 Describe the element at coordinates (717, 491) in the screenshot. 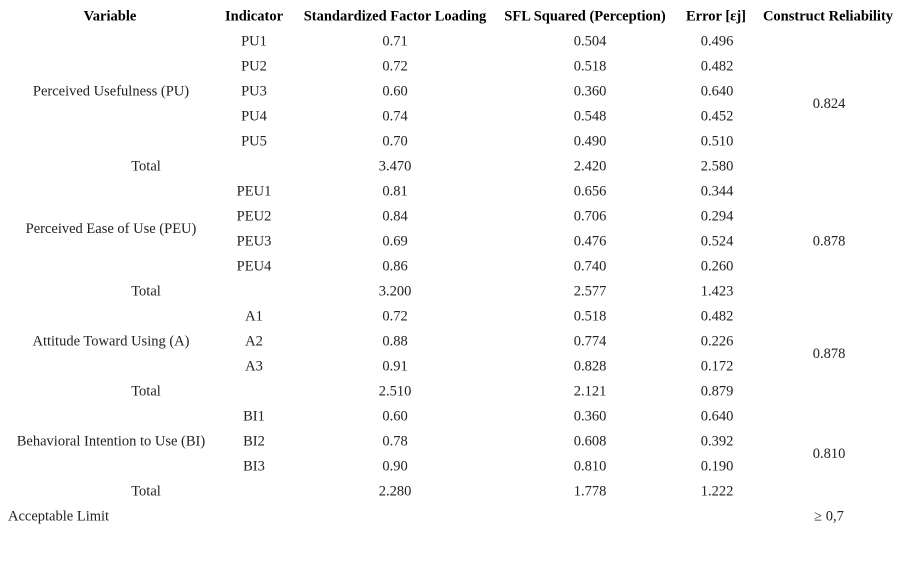

I see `total-cell: 1.222` at that location.